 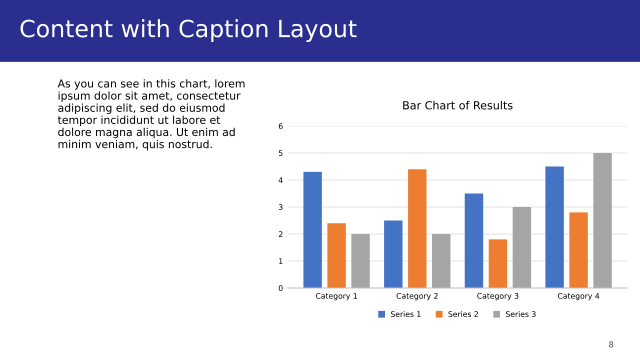 What do you see at coordinates (151, 114) in the screenshot?
I see `text: As you can see in this chart, lorem ipsum dolor sit amet, consectetur adipiscing elit, sed do eiusmod tempor incididunt ut labore et dolore magna aliqua. Ut enim ad minim veniam, quis nostrud.` at bounding box center [151, 114].